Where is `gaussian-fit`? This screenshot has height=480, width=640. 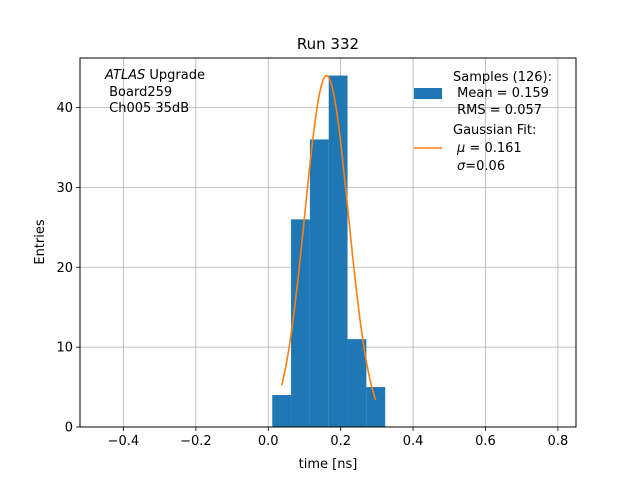 gaussian-fit is located at coordinates (328, 237).